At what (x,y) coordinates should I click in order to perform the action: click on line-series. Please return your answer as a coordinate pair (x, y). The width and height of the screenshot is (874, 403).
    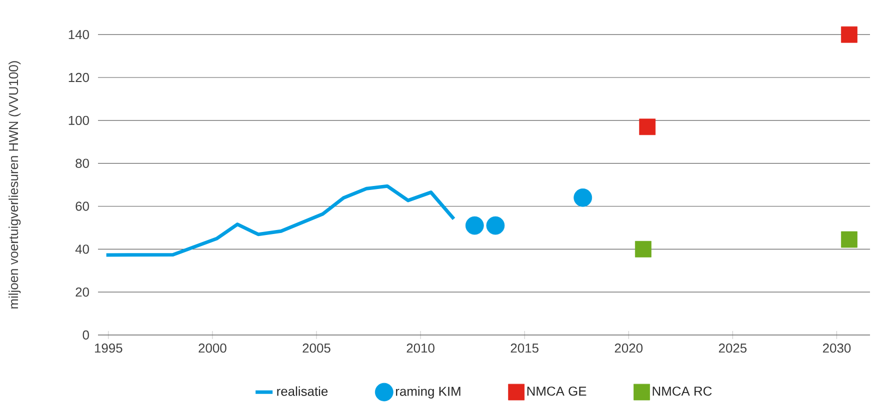
    Looking at the image, I should click on (280, 220).